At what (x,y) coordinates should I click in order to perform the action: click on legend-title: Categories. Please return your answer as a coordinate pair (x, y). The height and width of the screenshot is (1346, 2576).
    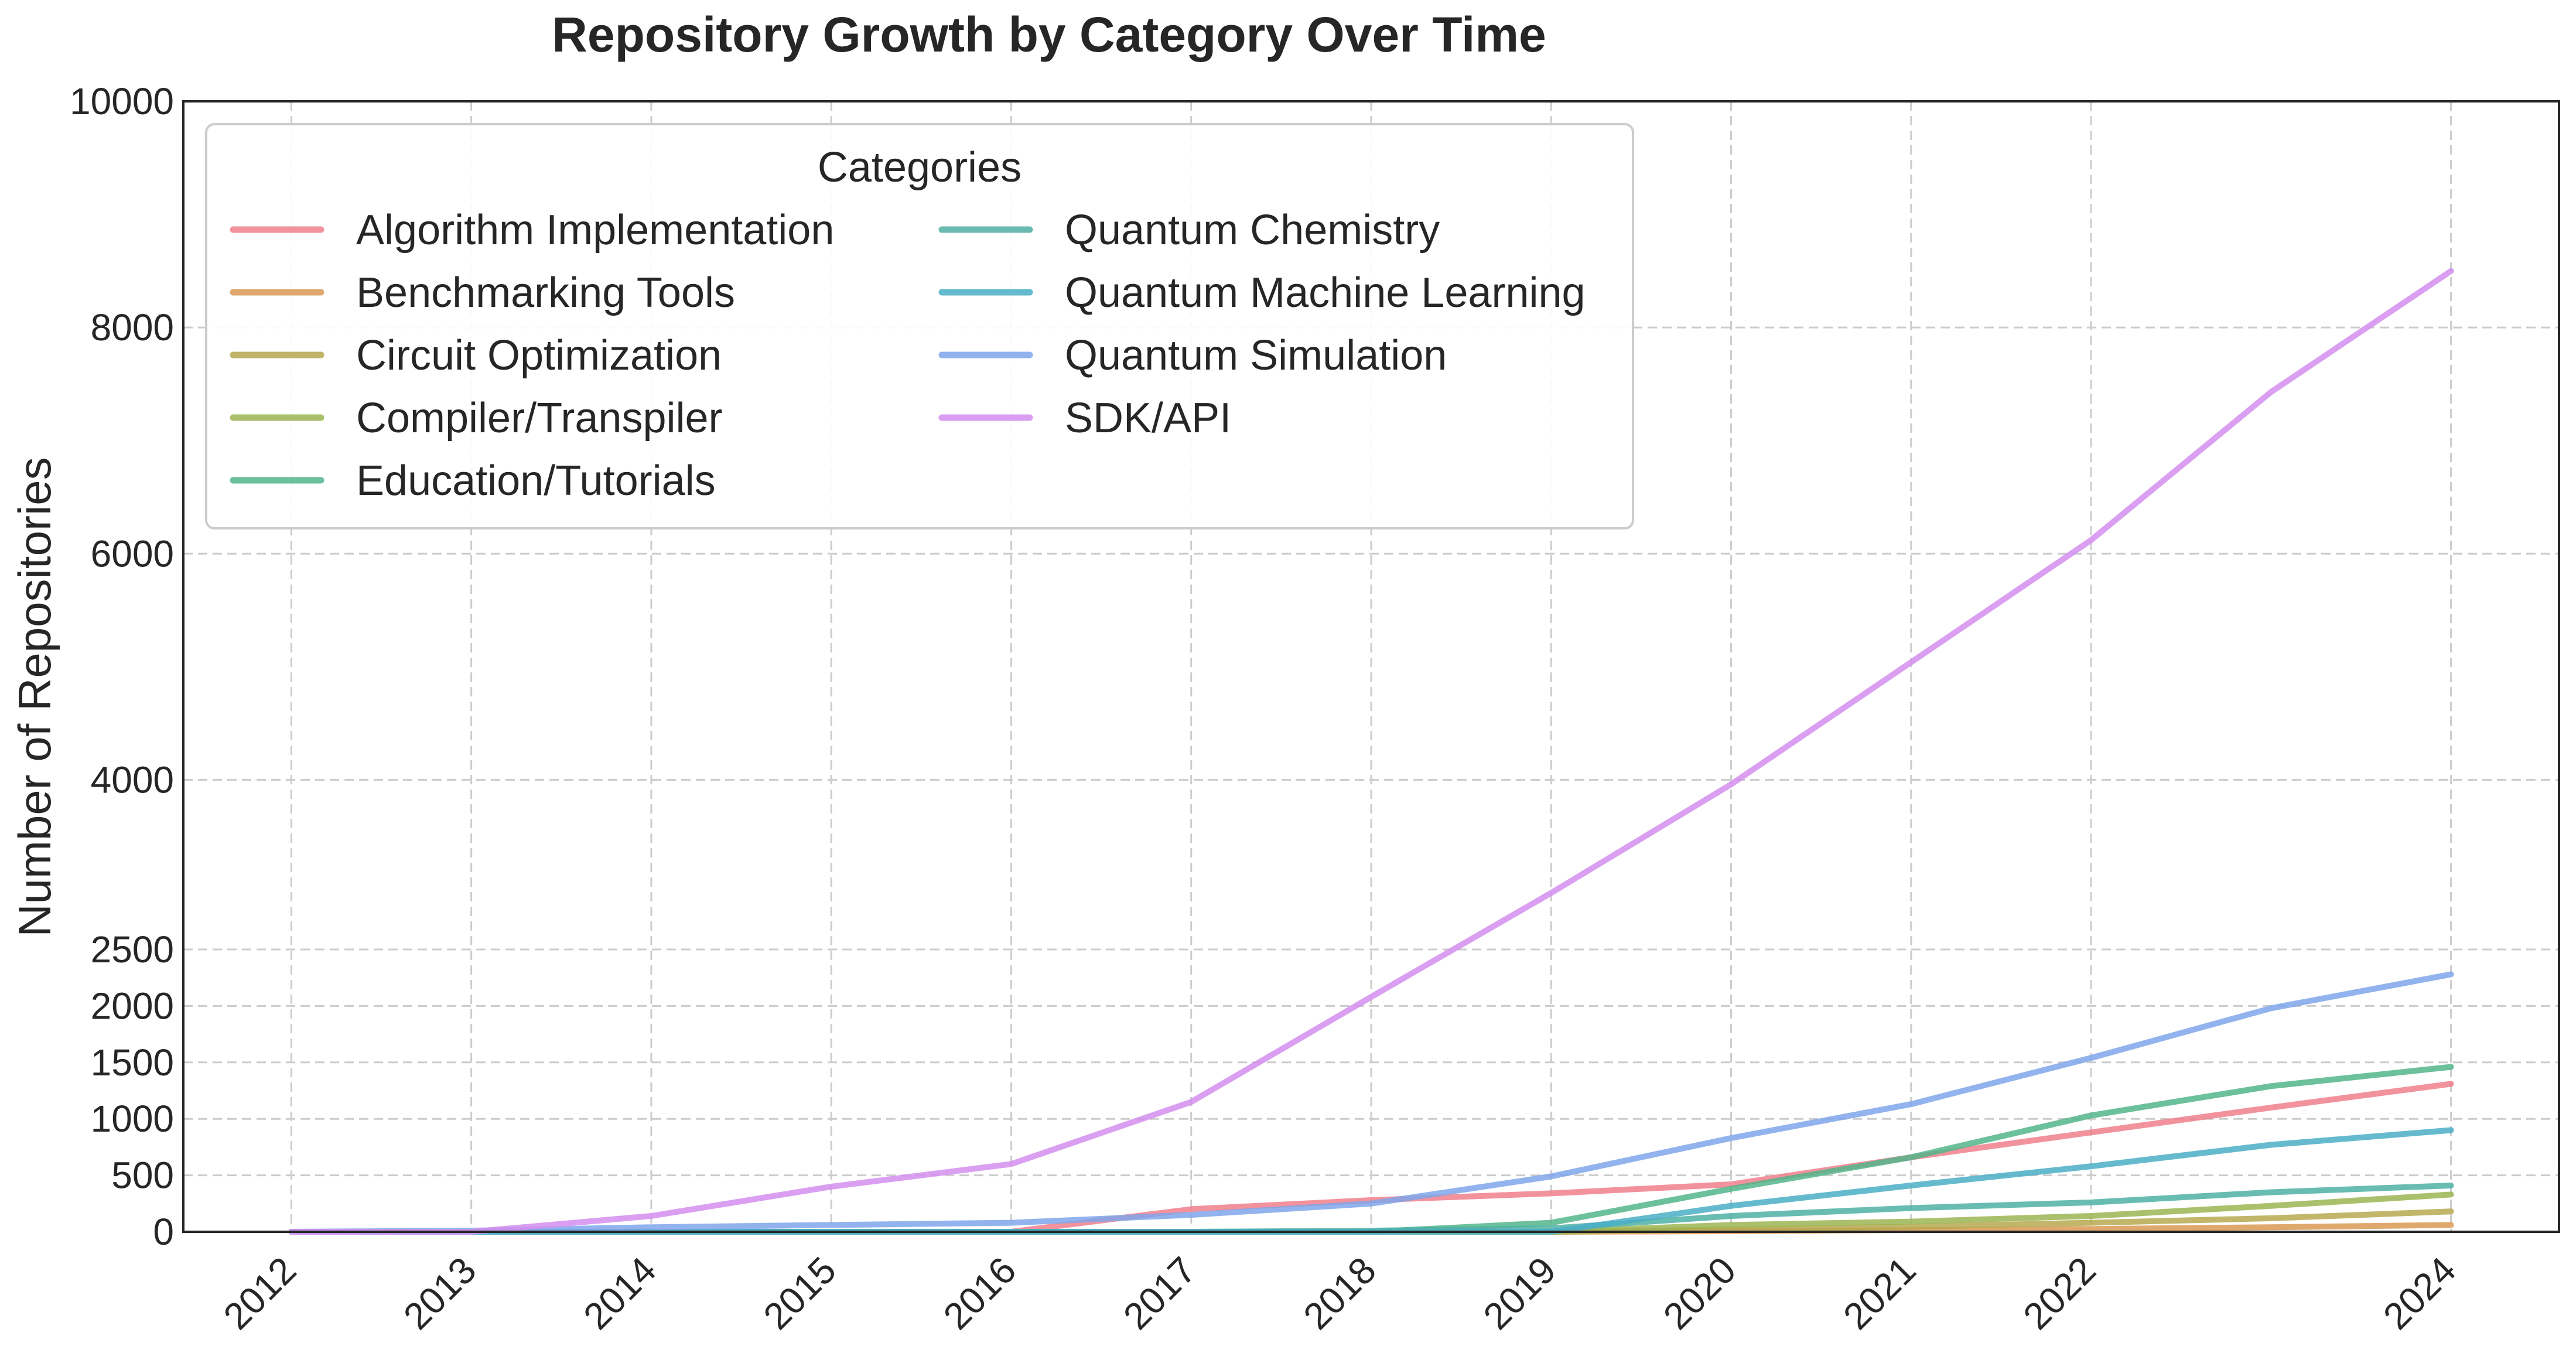
    Looking at the image, I should click on (920, 167).